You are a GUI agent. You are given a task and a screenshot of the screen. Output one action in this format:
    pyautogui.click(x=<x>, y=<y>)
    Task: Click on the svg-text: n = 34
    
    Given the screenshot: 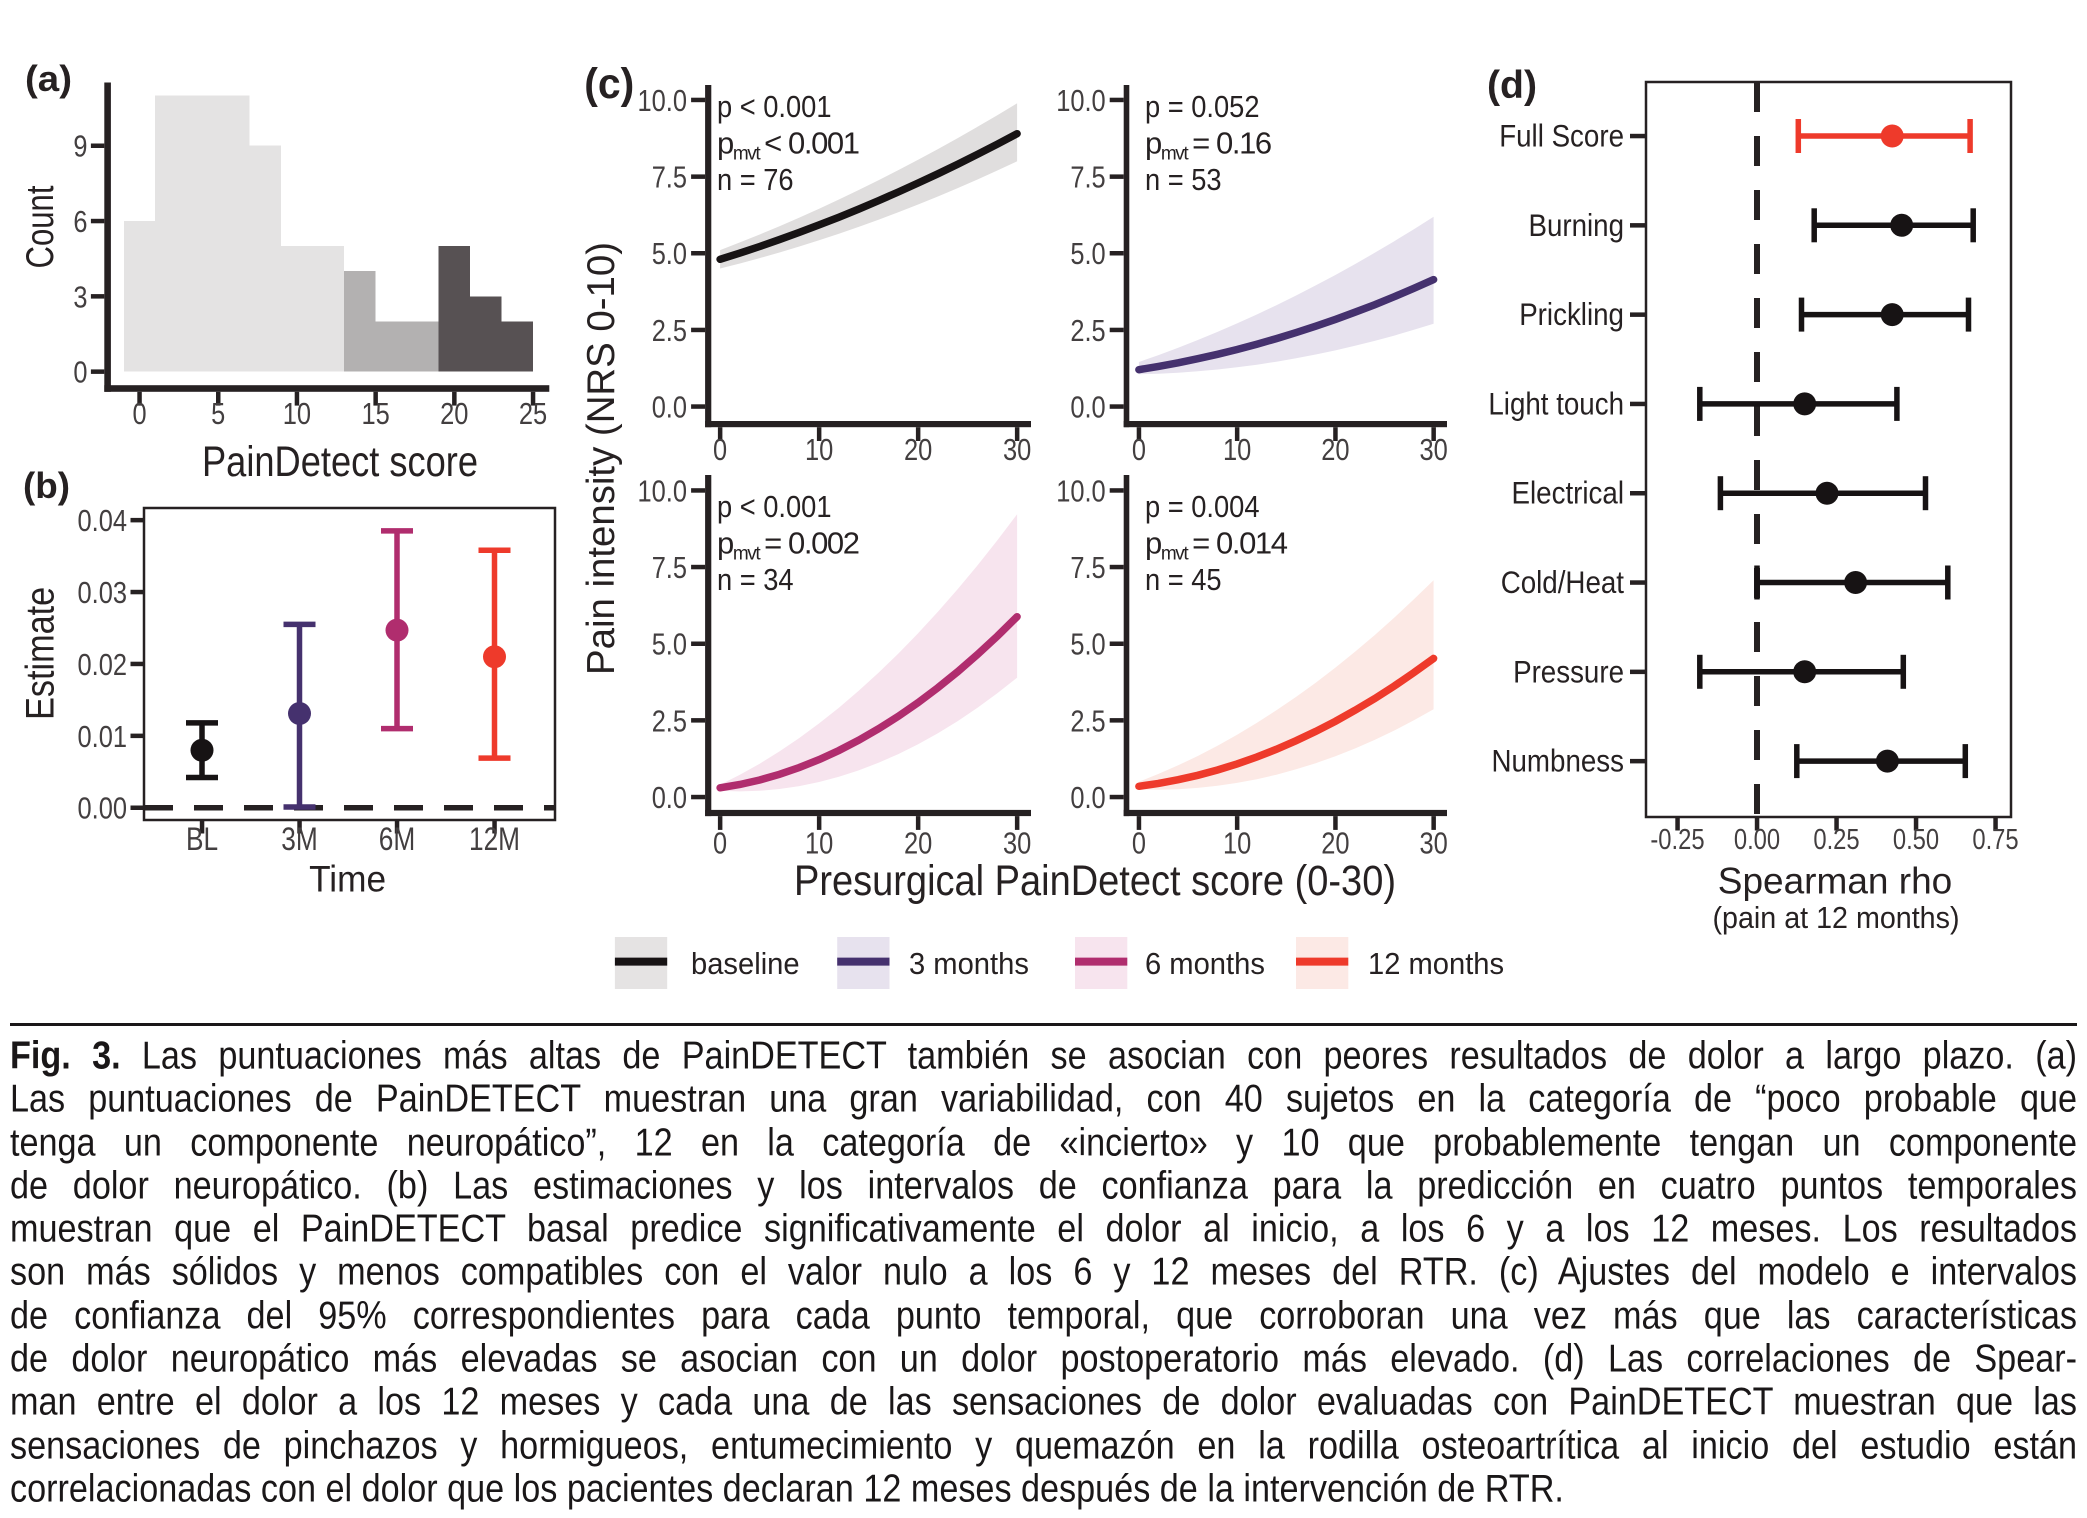 What is the action you would take?
    pyautogui.click(x=755, y=579)
    